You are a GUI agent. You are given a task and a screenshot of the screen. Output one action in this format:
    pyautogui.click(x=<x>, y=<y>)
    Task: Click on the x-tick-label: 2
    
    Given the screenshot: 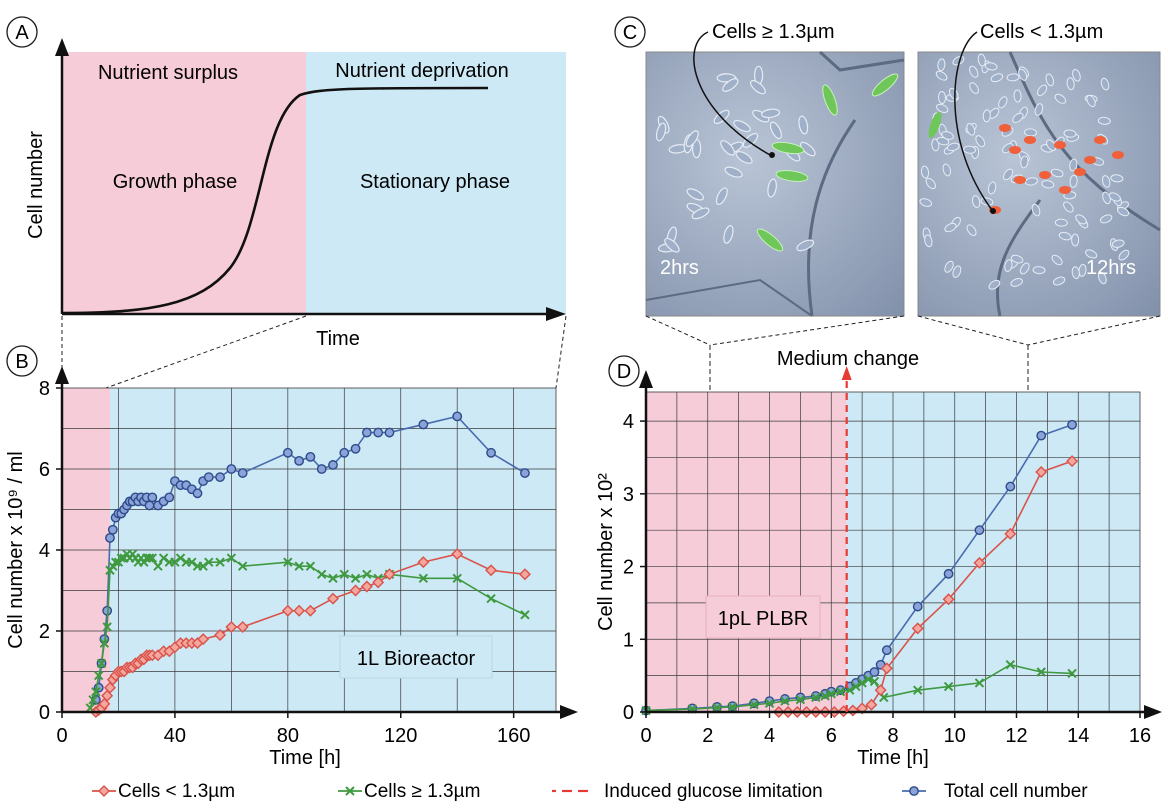 What is the action you would take?
    pyautogui.click(x=707, y=736)
    